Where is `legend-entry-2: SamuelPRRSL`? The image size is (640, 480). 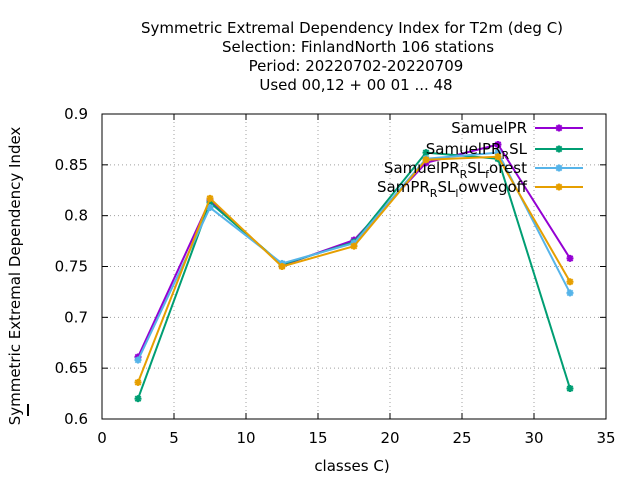
legend-entry-2: SamuelPRRSL is located at coordinates (504, 151).